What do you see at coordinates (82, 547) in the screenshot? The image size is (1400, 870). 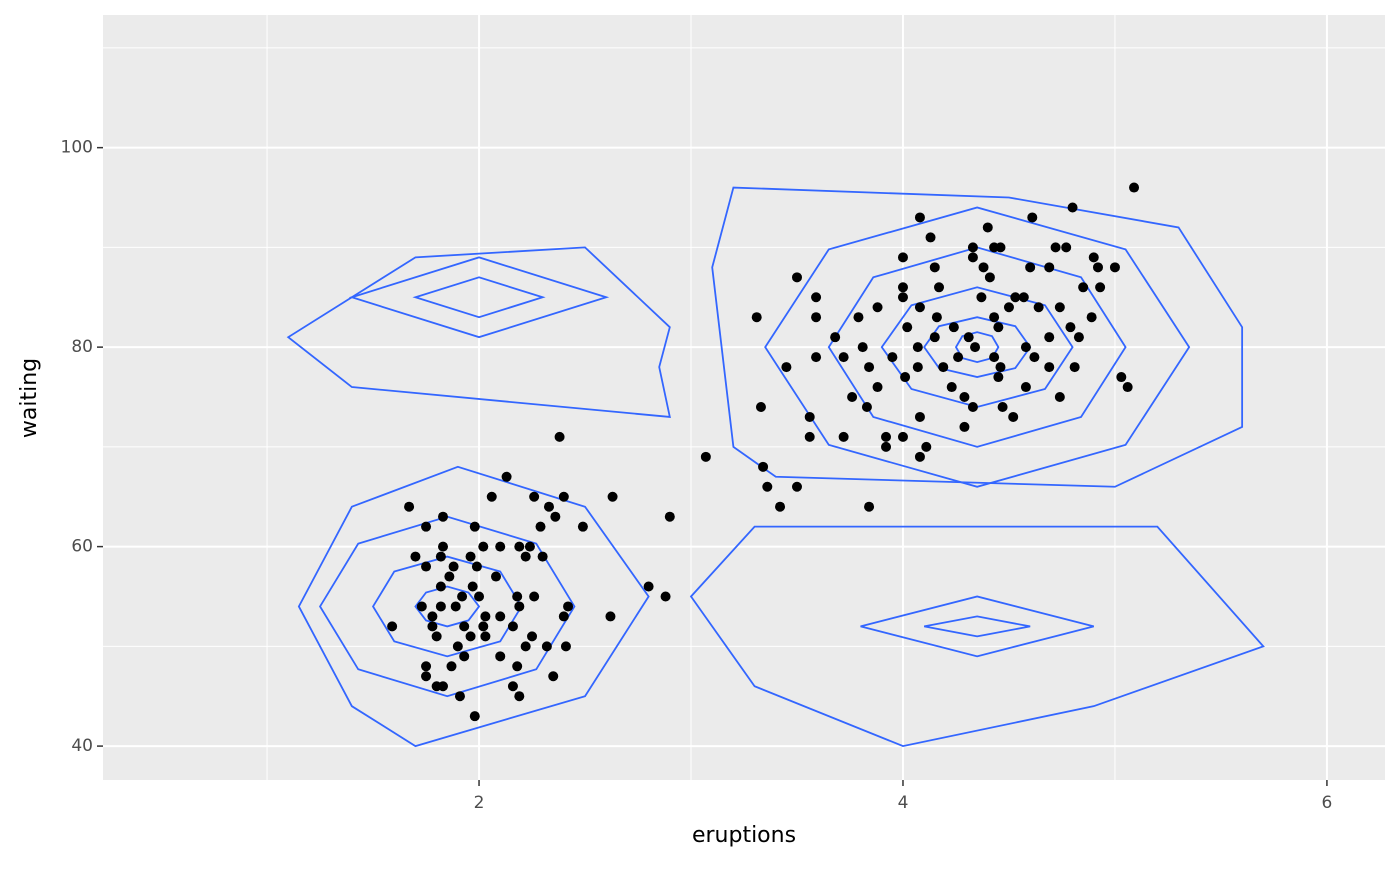 I see `y-tick-label: 60` at bounding box center [82, 547].